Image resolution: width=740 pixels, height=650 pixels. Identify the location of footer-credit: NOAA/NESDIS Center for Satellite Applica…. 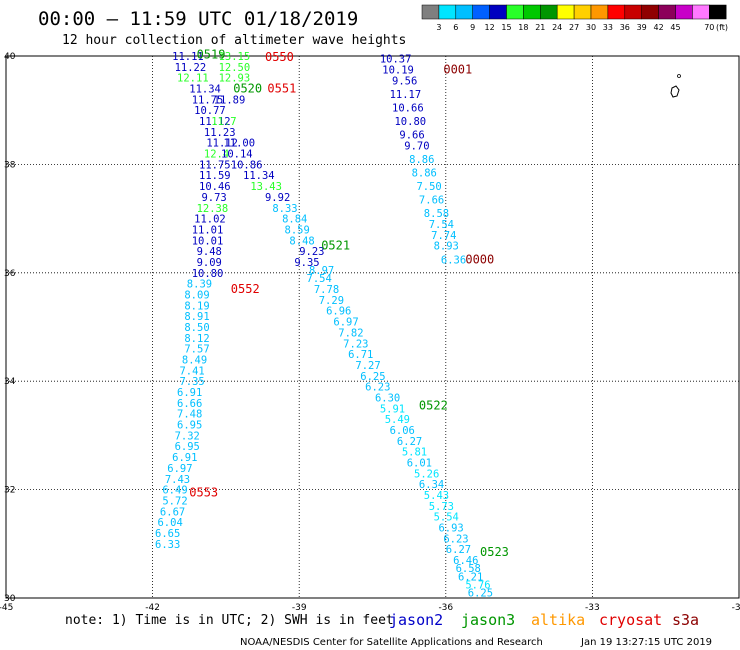
(391, 642).